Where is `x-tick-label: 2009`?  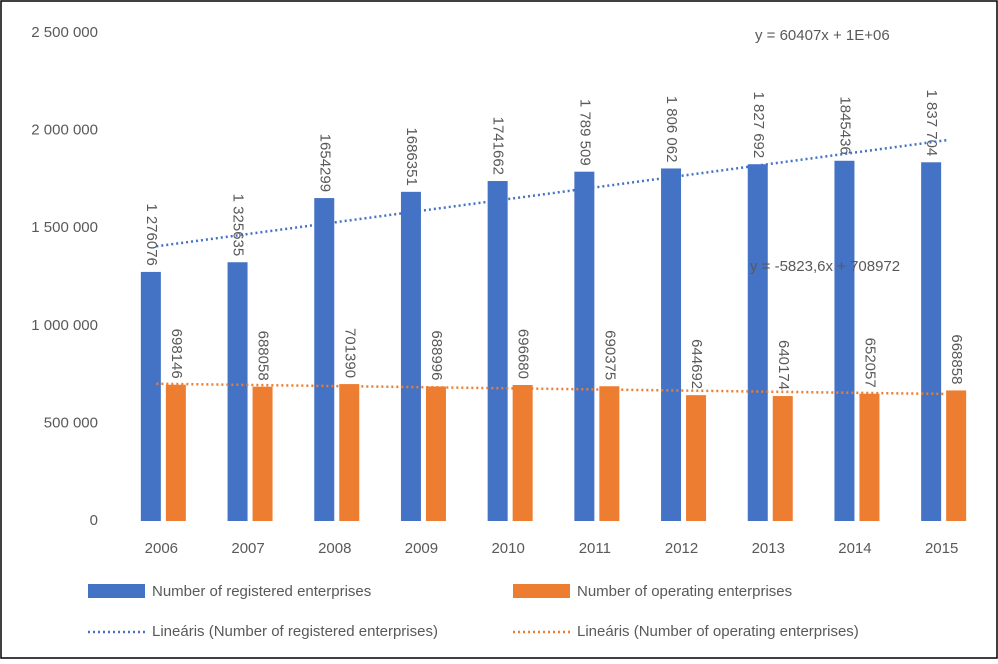 x-tick-label: 2009 is located at coordinates (421, 548).